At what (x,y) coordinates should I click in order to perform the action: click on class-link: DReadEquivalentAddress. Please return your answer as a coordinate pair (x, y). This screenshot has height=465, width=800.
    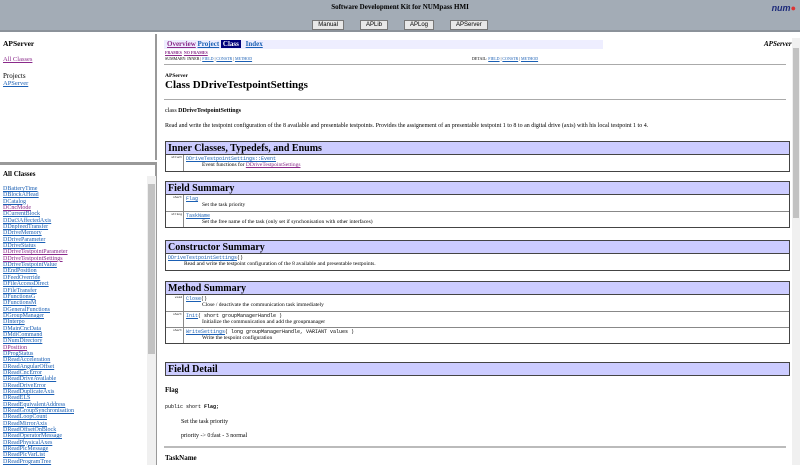
    Looking at the image, I should click on (34, 404).